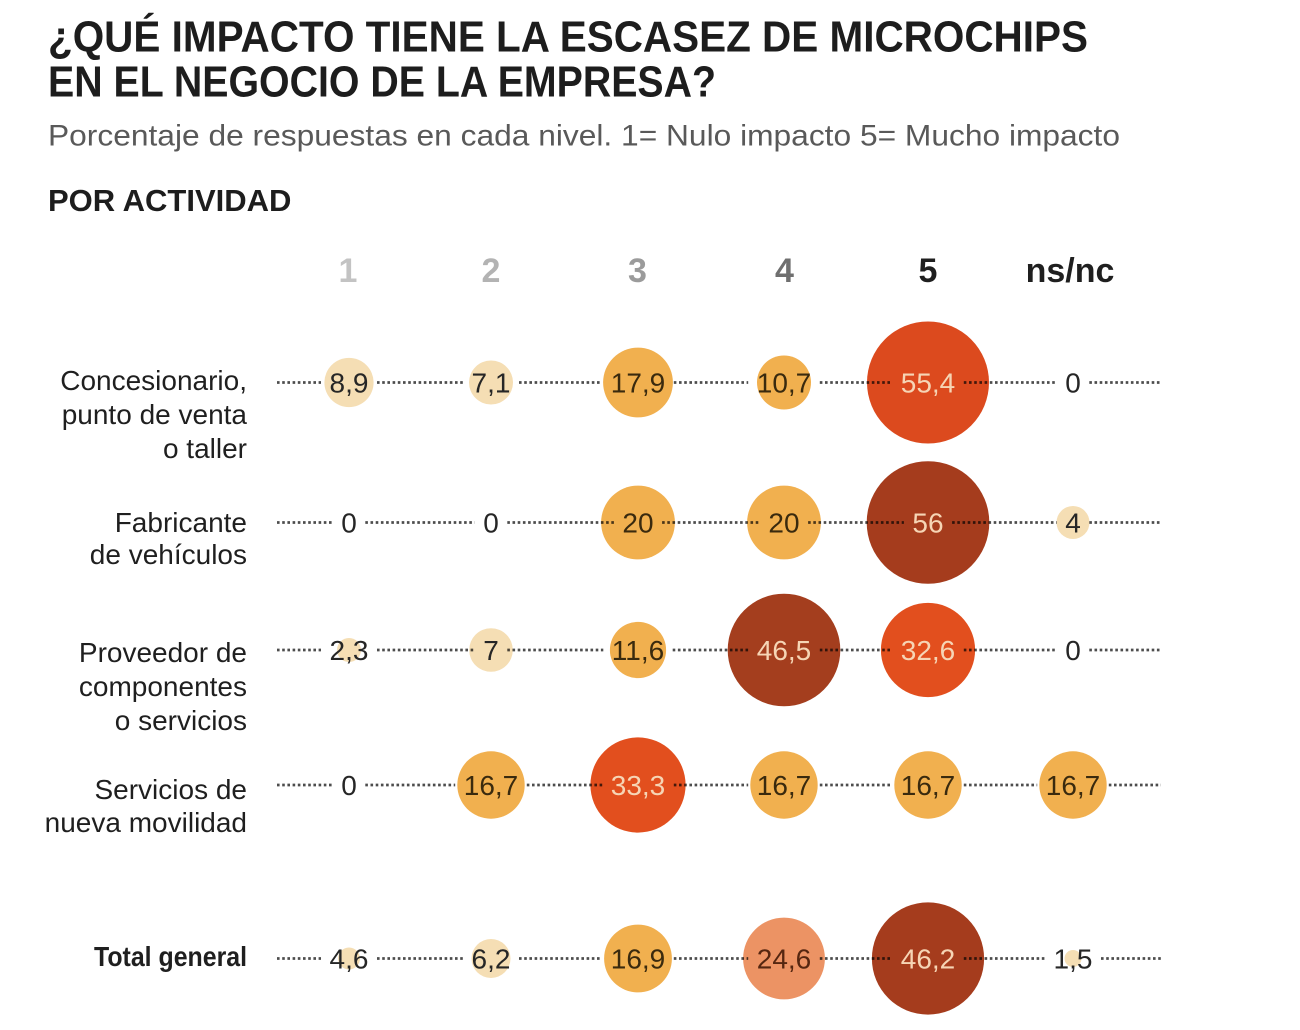  I want to click on svg-text: POR ACTIVIDAD, so click(169, 200).